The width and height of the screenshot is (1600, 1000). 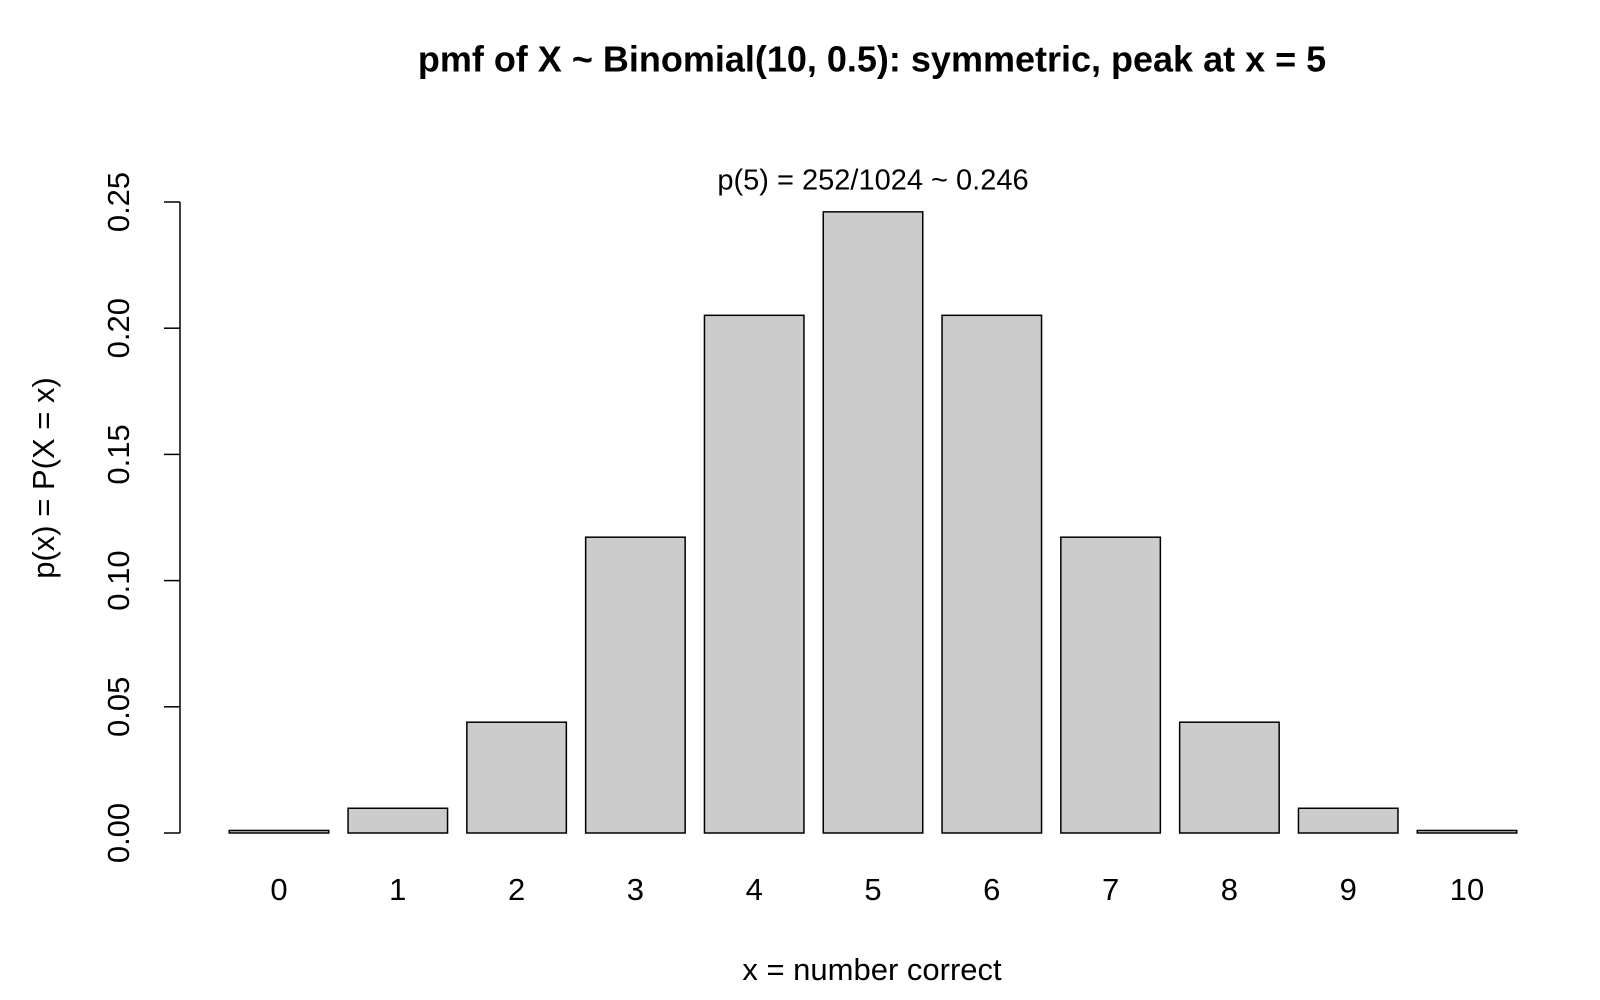 I want to click on x-tick-label: 4, so click(x=754, y=889).